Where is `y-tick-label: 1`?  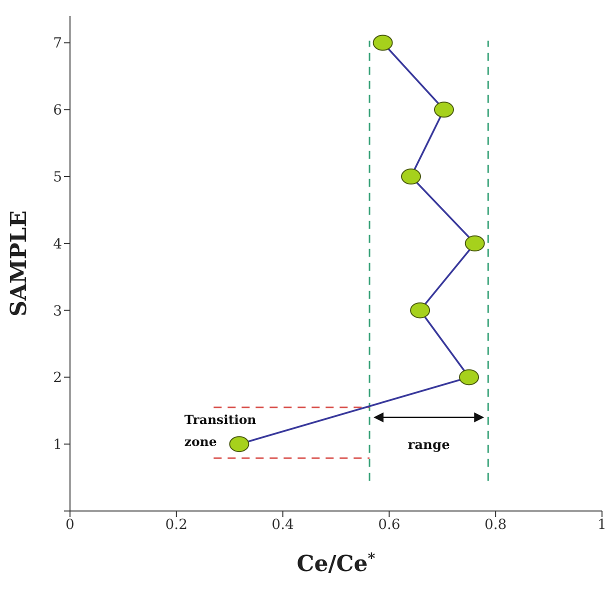 y-tick-label: 1 is located at coordinates (57, 445).